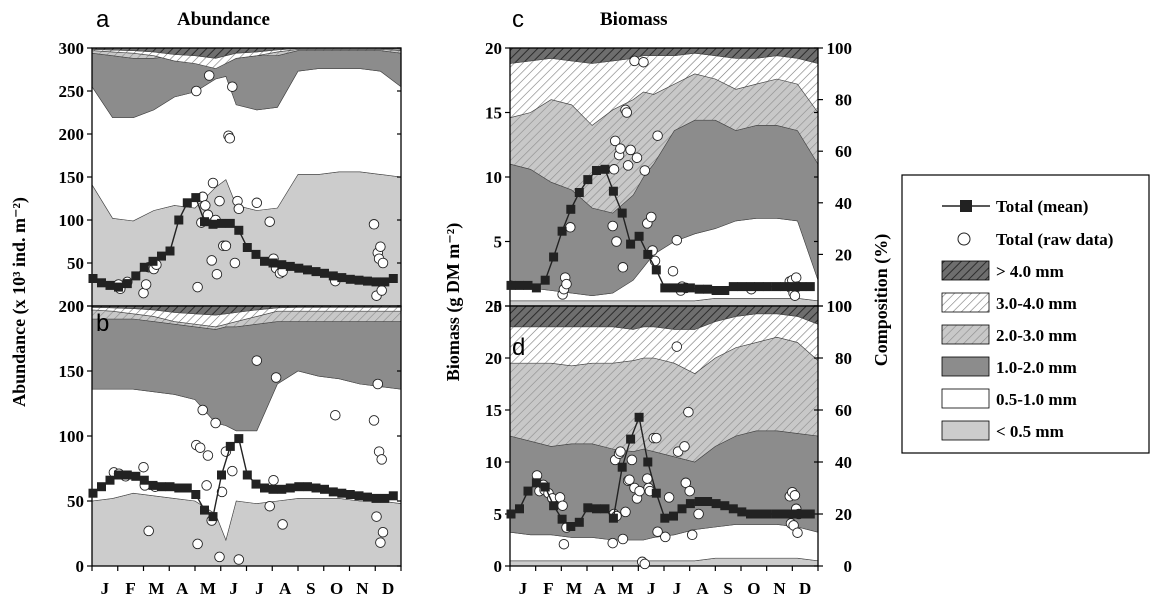 The width and height of the screenshot is (1155, 607). Describe the element at coordinates (843, 151) in the screenshot. I see `y2-tick-label: 60` at that location.